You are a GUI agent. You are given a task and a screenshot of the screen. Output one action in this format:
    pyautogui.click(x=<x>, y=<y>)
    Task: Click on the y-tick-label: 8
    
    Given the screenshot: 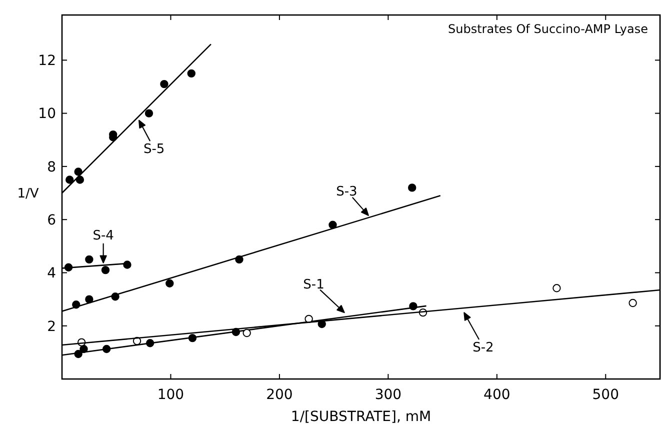 What is the action you would take?
    pyautogui.click(x=51, y=167)
    